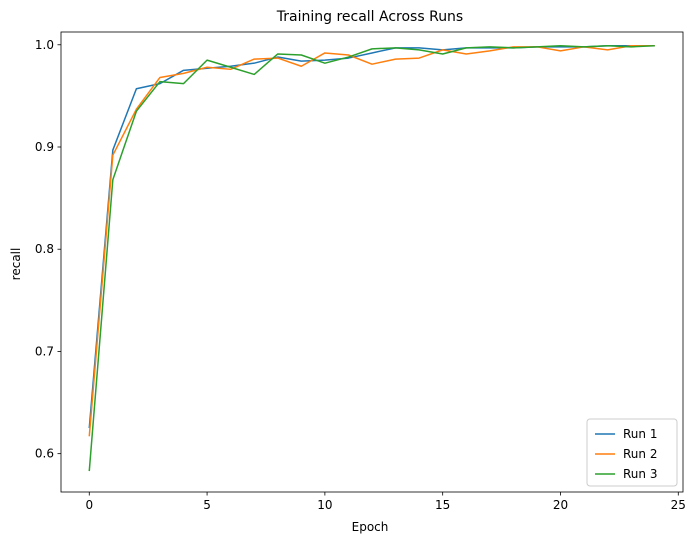  Describe the element at coordinates (678, 505) in the screenshot. I see `x-tick-label: 25` at that location.